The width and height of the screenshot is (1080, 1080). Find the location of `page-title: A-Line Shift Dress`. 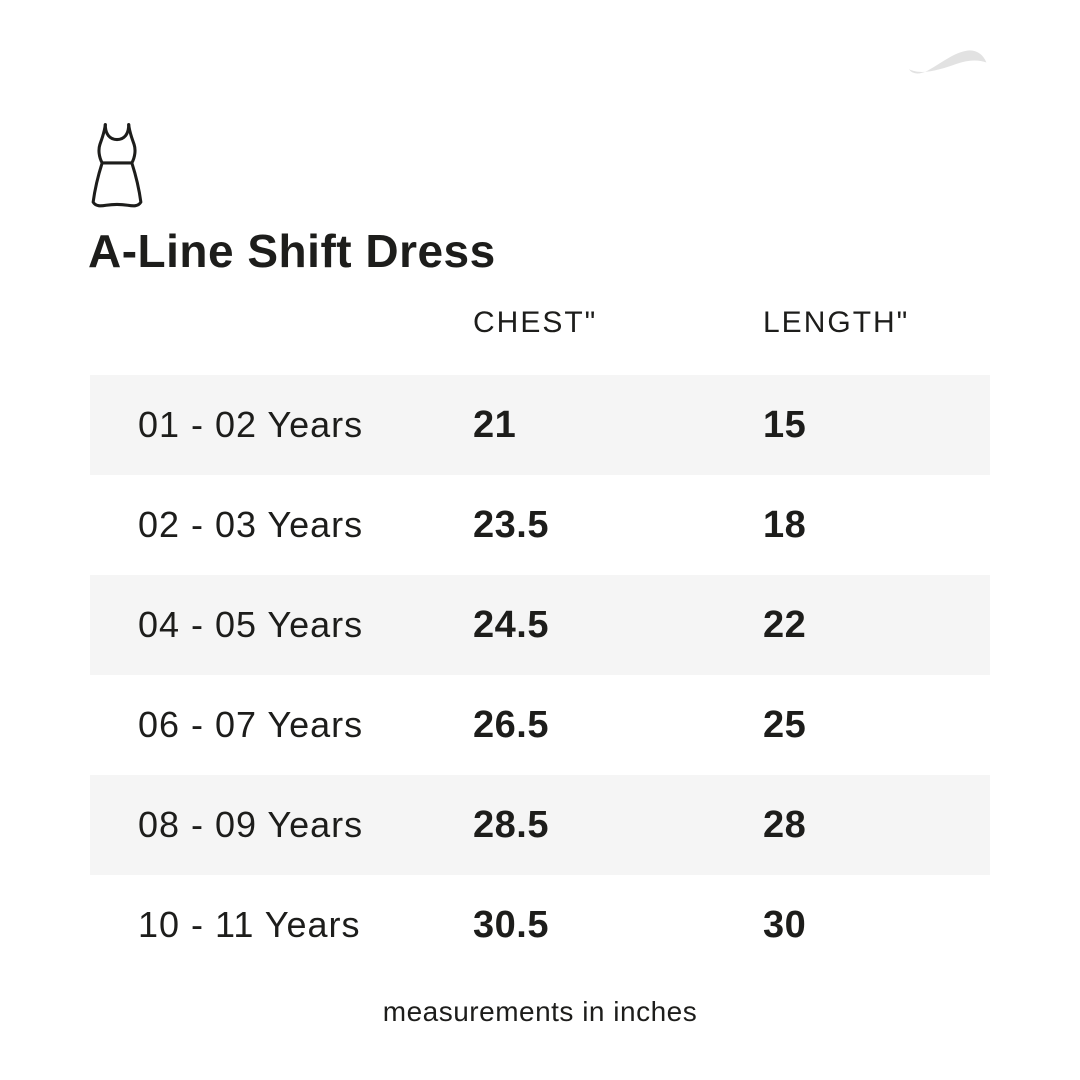

page-title: A-Line Shift Dress is located at coordinates (292, 251).